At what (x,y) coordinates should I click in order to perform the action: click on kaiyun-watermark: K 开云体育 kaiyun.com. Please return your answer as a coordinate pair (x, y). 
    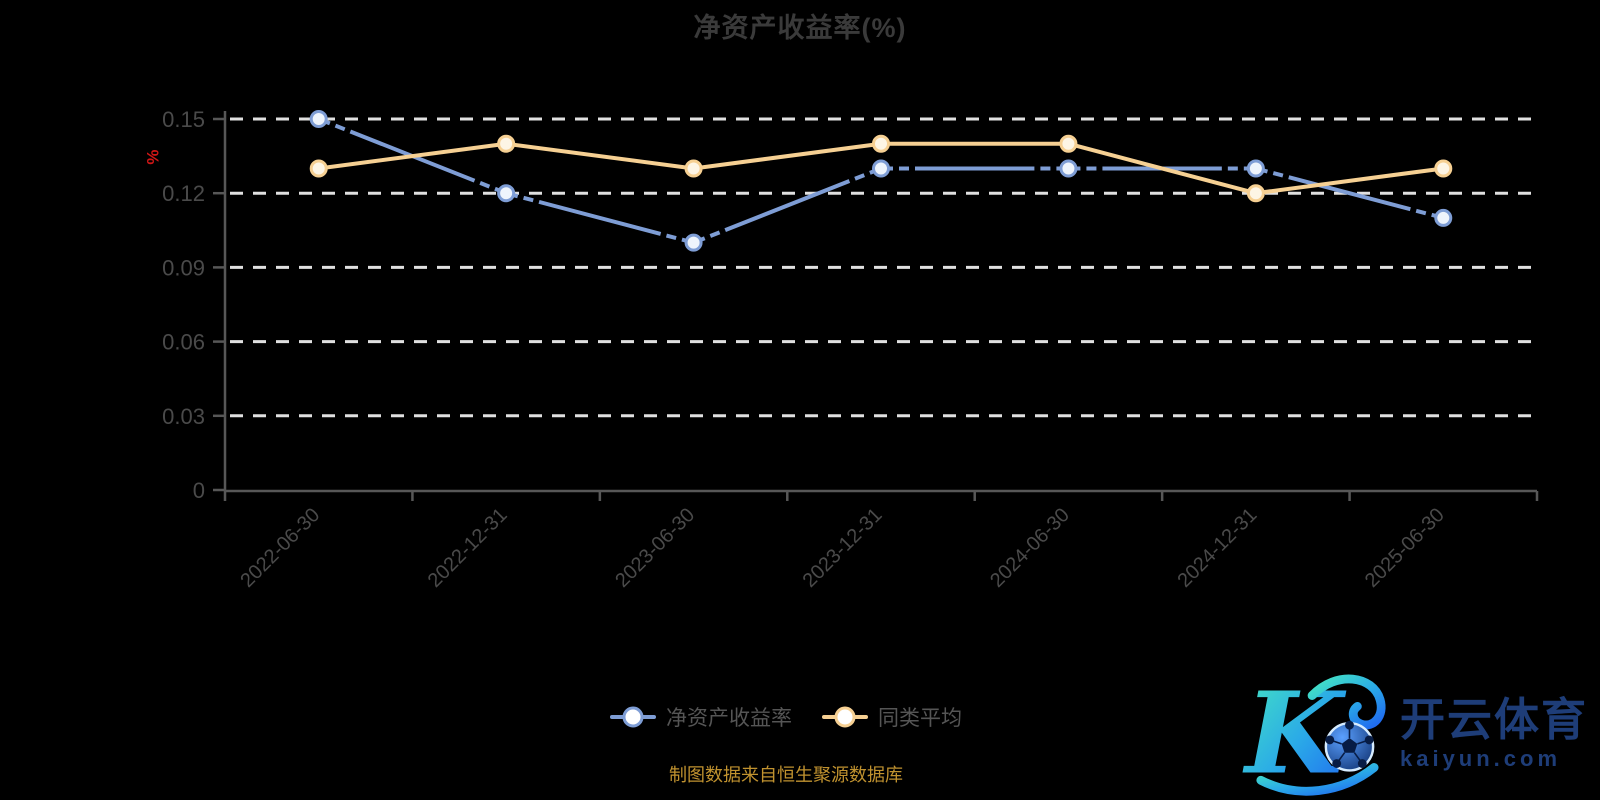
    Looking at the image, I should click on (1415, 734).